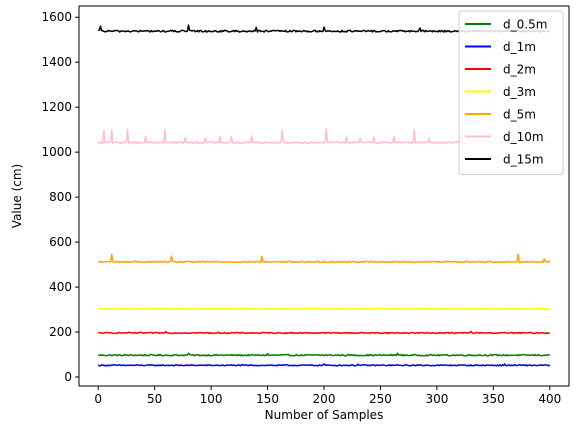 This screenshot has width=580, height=432. Describe the element at coordinates (267, 399) in the screenshot. I see `x-tick-label: 150` at that location.